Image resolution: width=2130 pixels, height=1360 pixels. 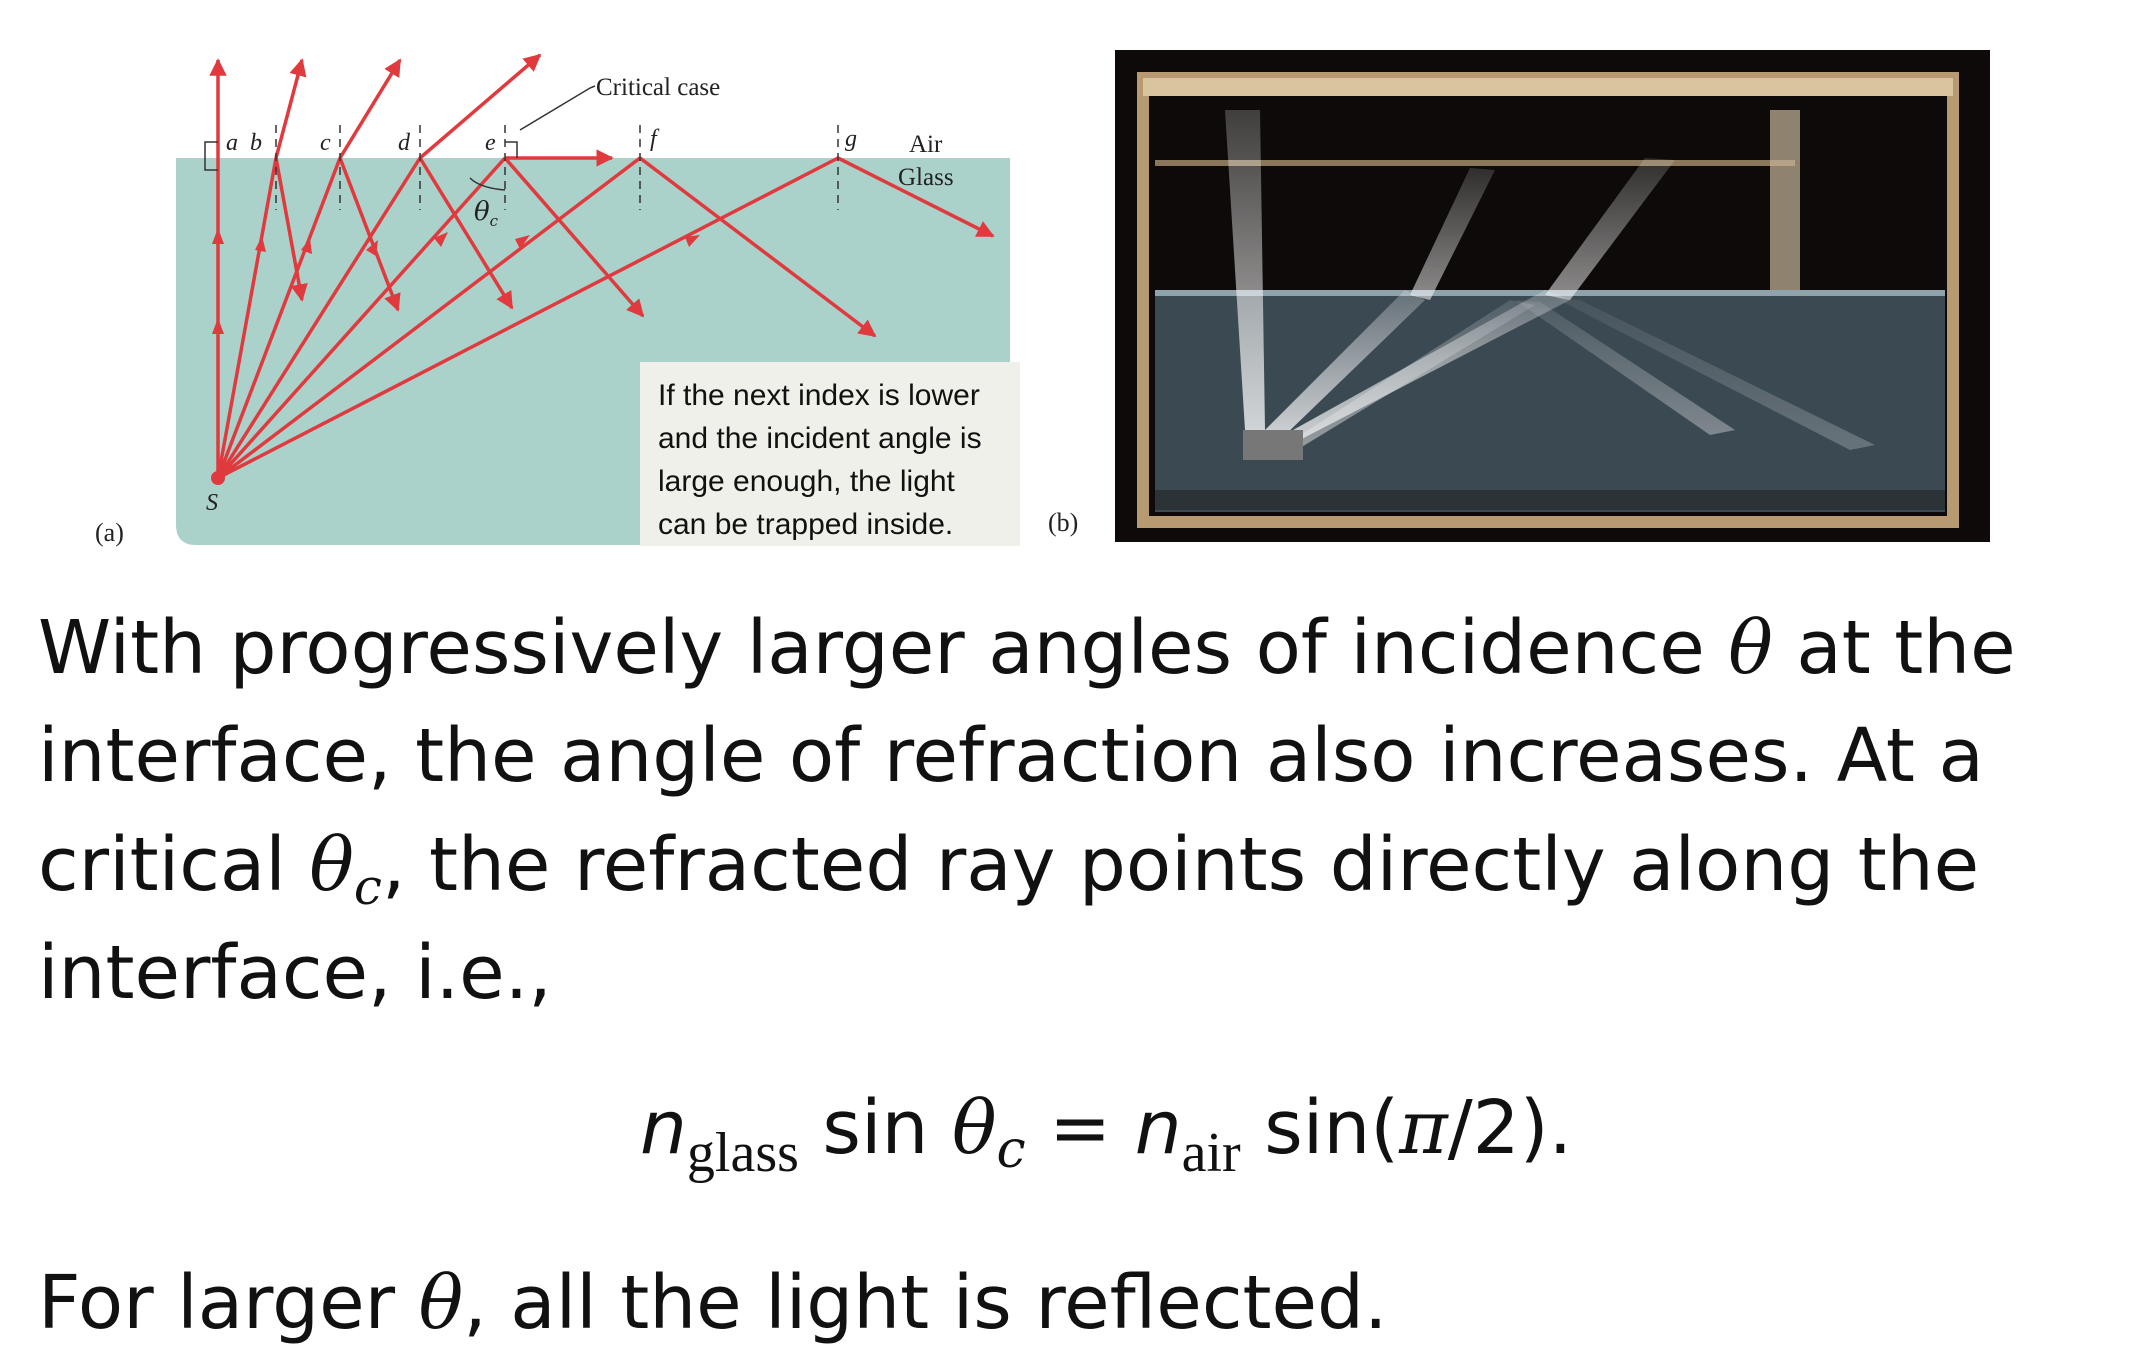 What do you see at coordinates (806, 481) in the screenshot?
I see `callout-line: large enough, the light` at bounding box center [806, 481].